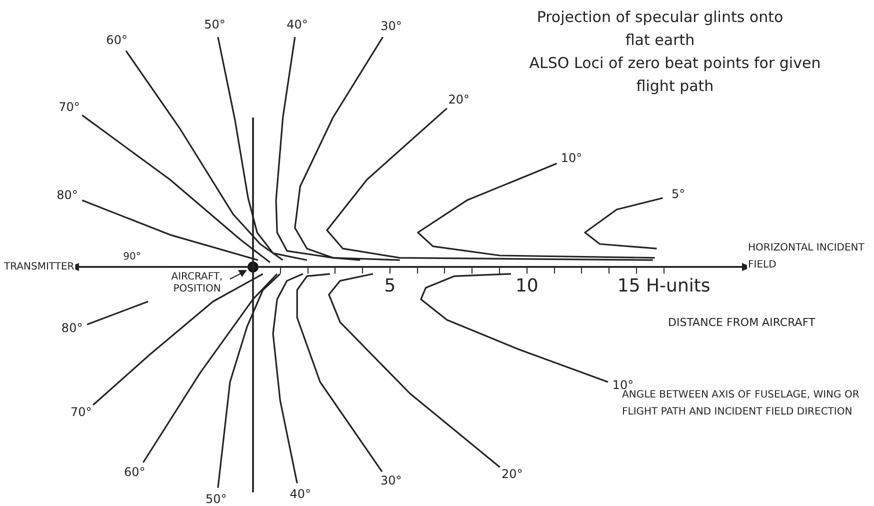 The height and width of the screenshot is (506, 874). What do you see at coordinates (132, 257) in the screenshot?
I see `annotation: 90°` at bounding box center [132, 257].